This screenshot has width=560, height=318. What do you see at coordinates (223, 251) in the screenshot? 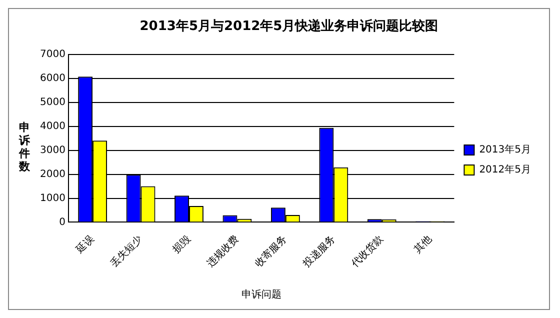
I see `x-tick-label: 违规收费` at bounding box center [223, 251].